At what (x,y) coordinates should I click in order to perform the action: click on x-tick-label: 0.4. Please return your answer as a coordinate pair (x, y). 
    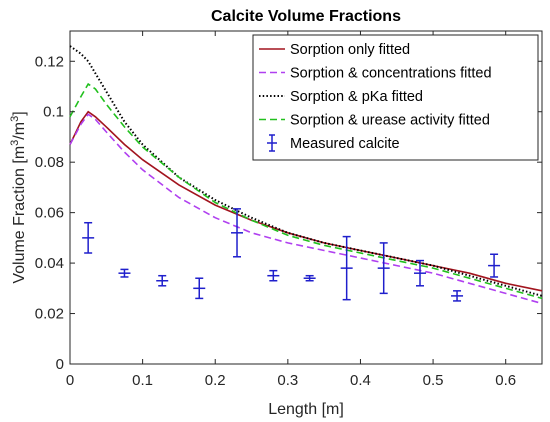
    Looking at the image, I should click on (360, 380).